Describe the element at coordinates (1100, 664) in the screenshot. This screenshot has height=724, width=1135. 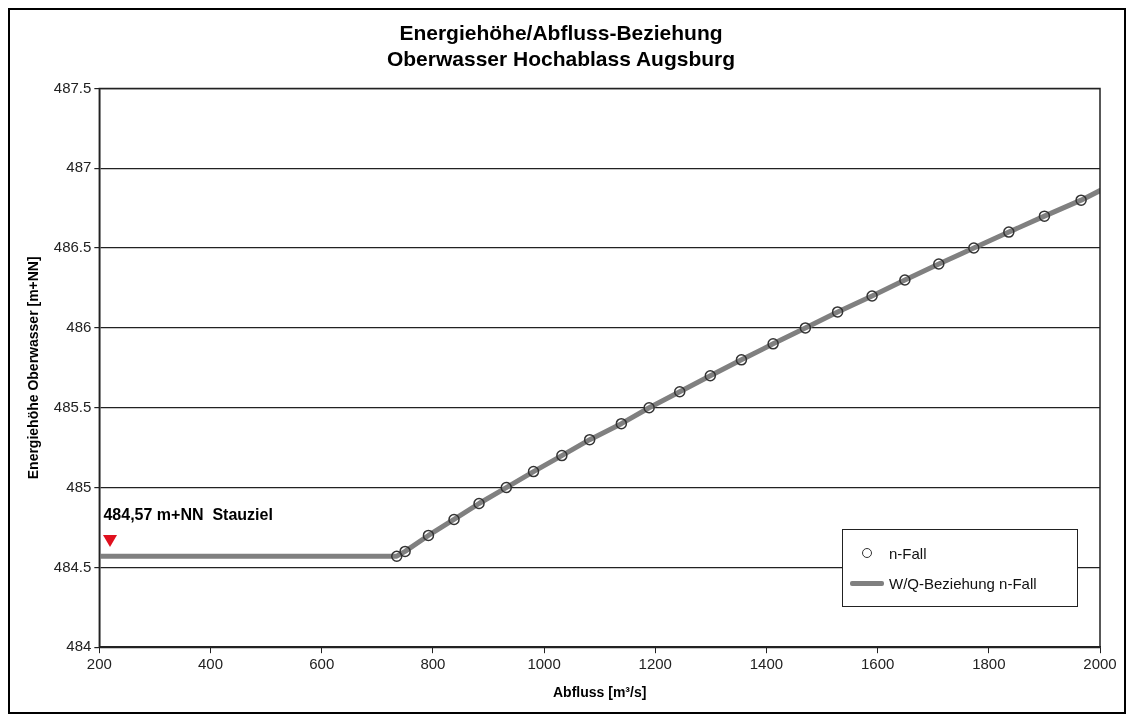
I see `x-tick-label: 2000` at that location.